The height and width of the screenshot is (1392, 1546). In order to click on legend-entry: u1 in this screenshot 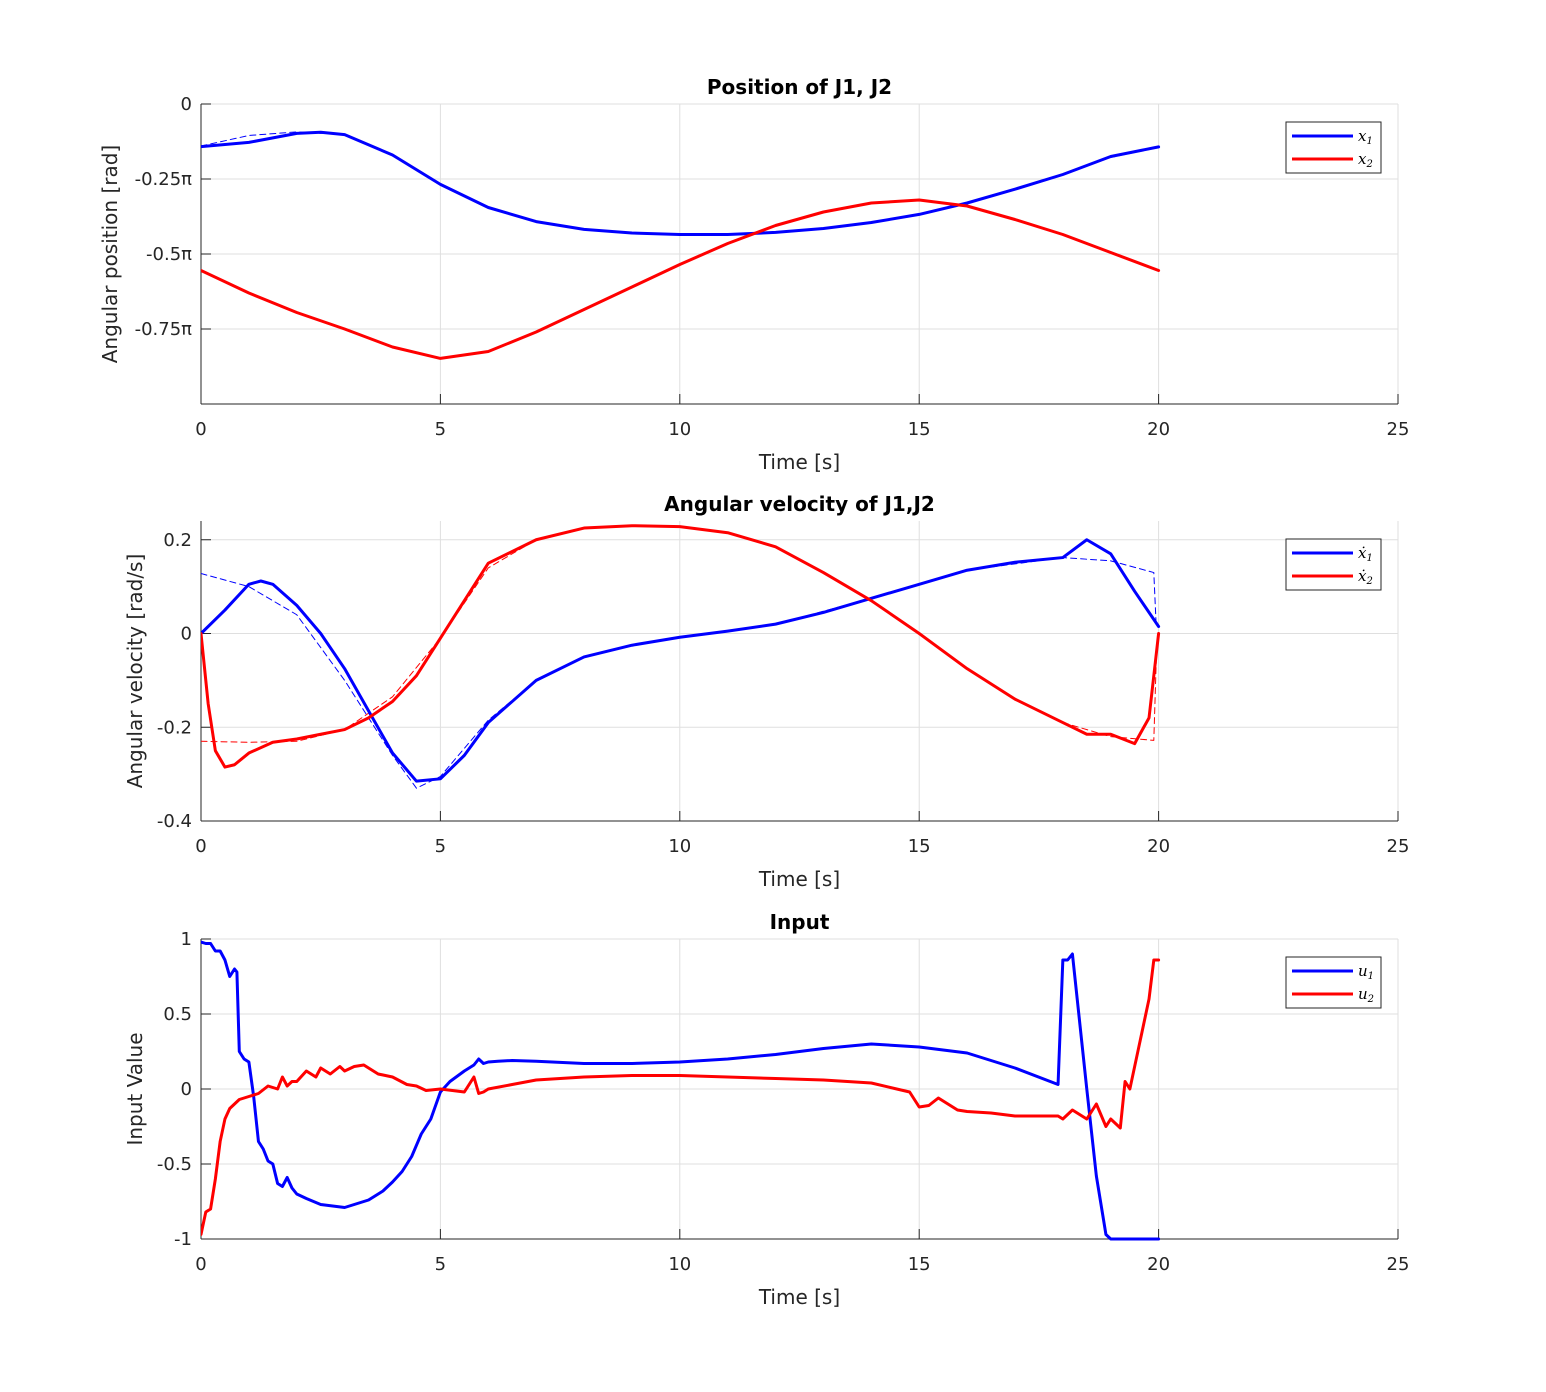, I will do `click(1366, 972)`.